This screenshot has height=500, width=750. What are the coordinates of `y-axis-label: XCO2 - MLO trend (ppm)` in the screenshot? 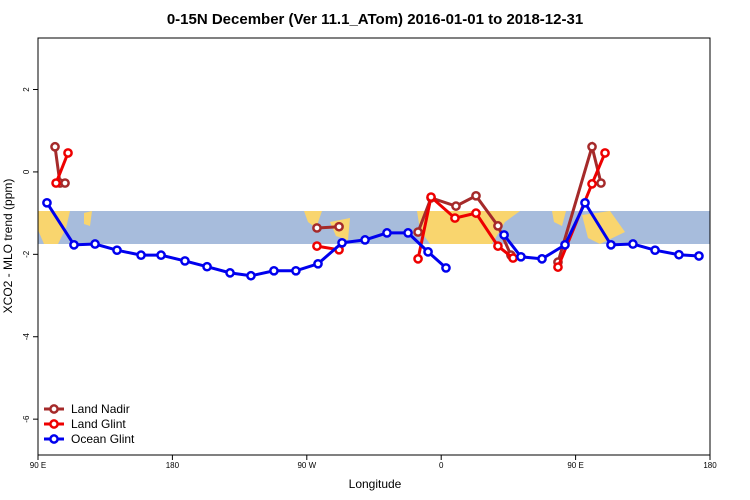 It's located at (8, 246).